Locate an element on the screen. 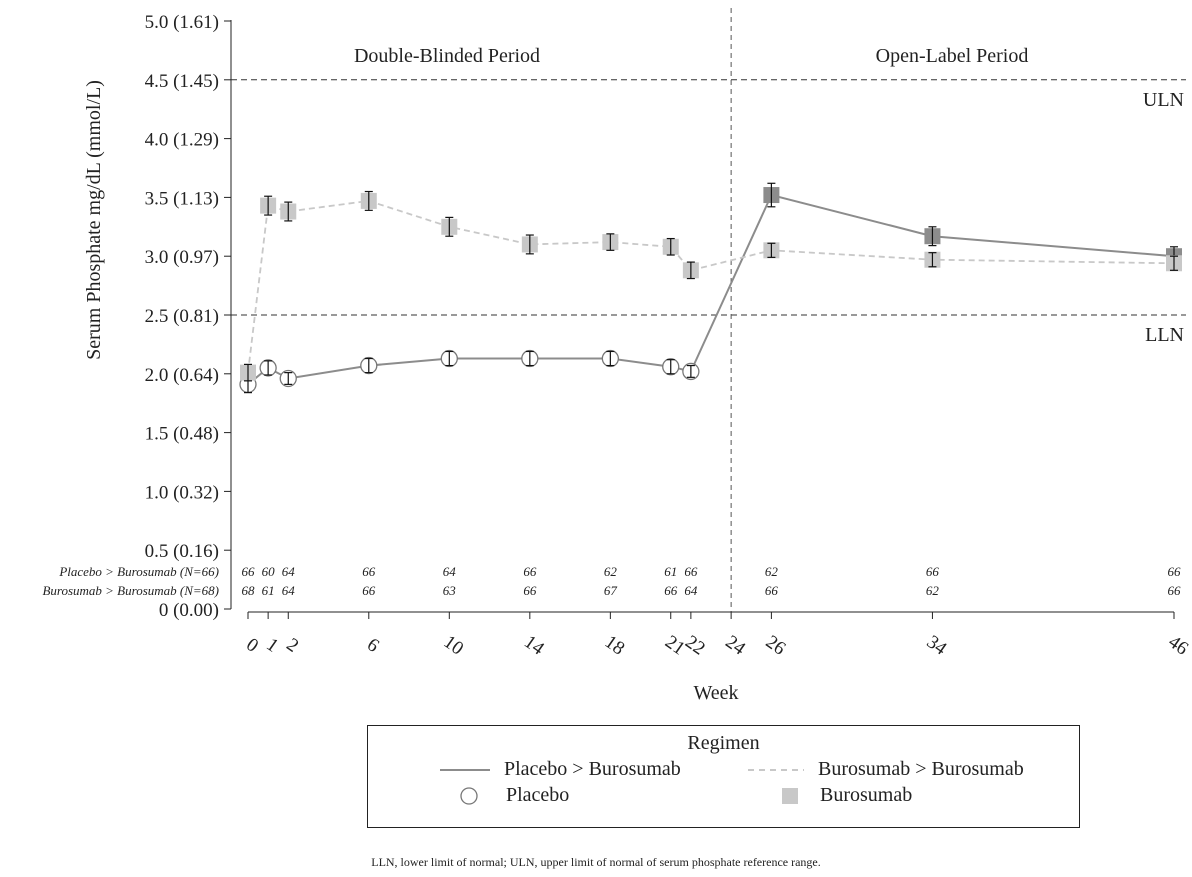  legend-item-burosumab-burosumab: Burosumab > Burosumab is located at coordinates (886, 769).